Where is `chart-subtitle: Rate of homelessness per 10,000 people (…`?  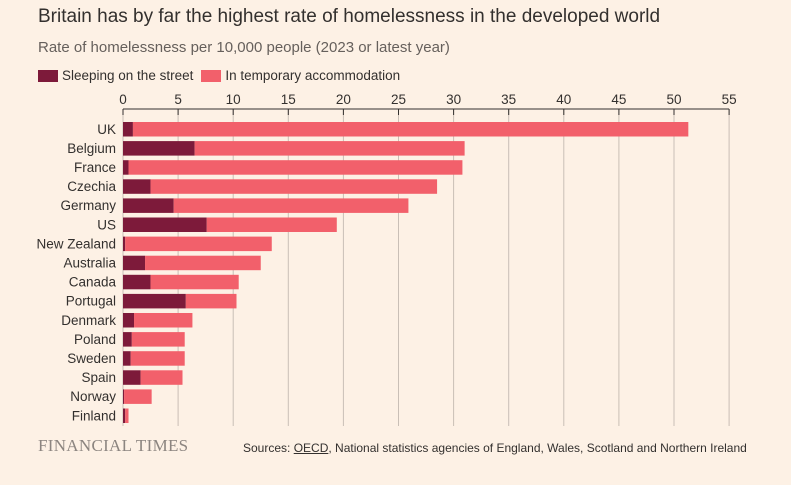 chart-subtitle: Rate of homelessness per 10,000 people (… is located at coordinates (244, 47).